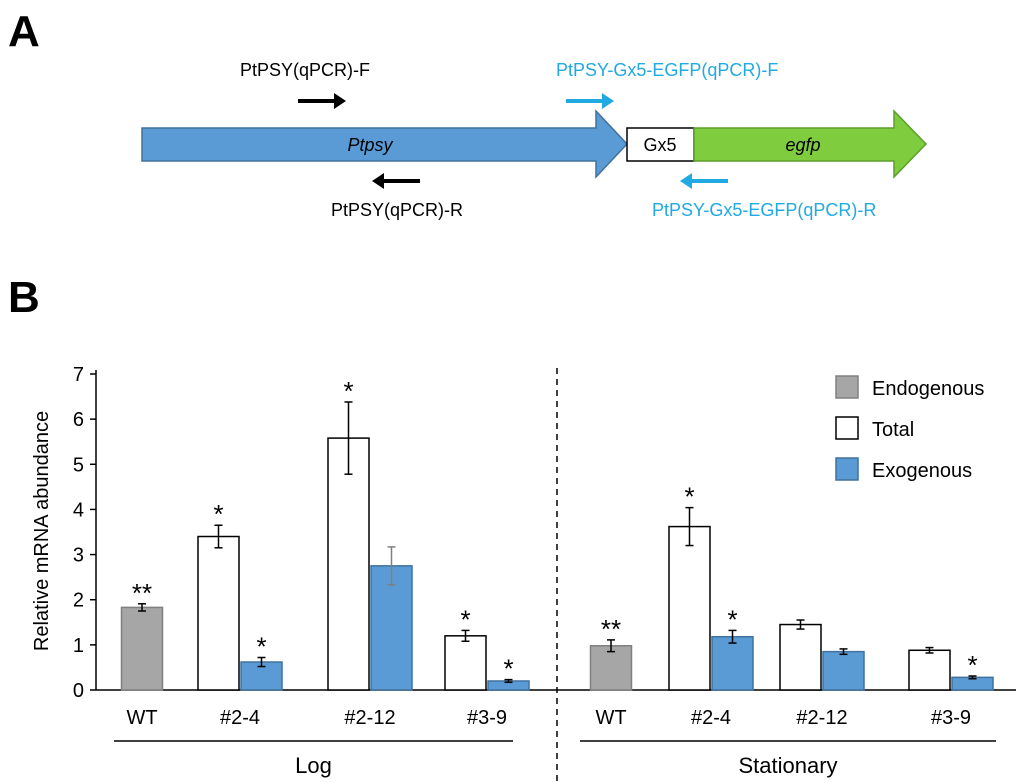  I want to click on gene-construct-diagram: Ptpsy Gx5 egfp, so click(534, 144).